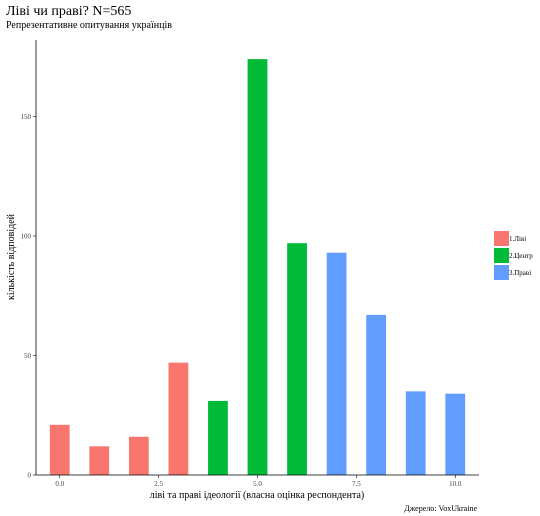 The width and height of the screenshot is (540, 516). What do you see at coordinates (440, 508) in the screenshot?
I see `chart-caption: Джерело: VoxUkraine` at bounding box center [440, 508].